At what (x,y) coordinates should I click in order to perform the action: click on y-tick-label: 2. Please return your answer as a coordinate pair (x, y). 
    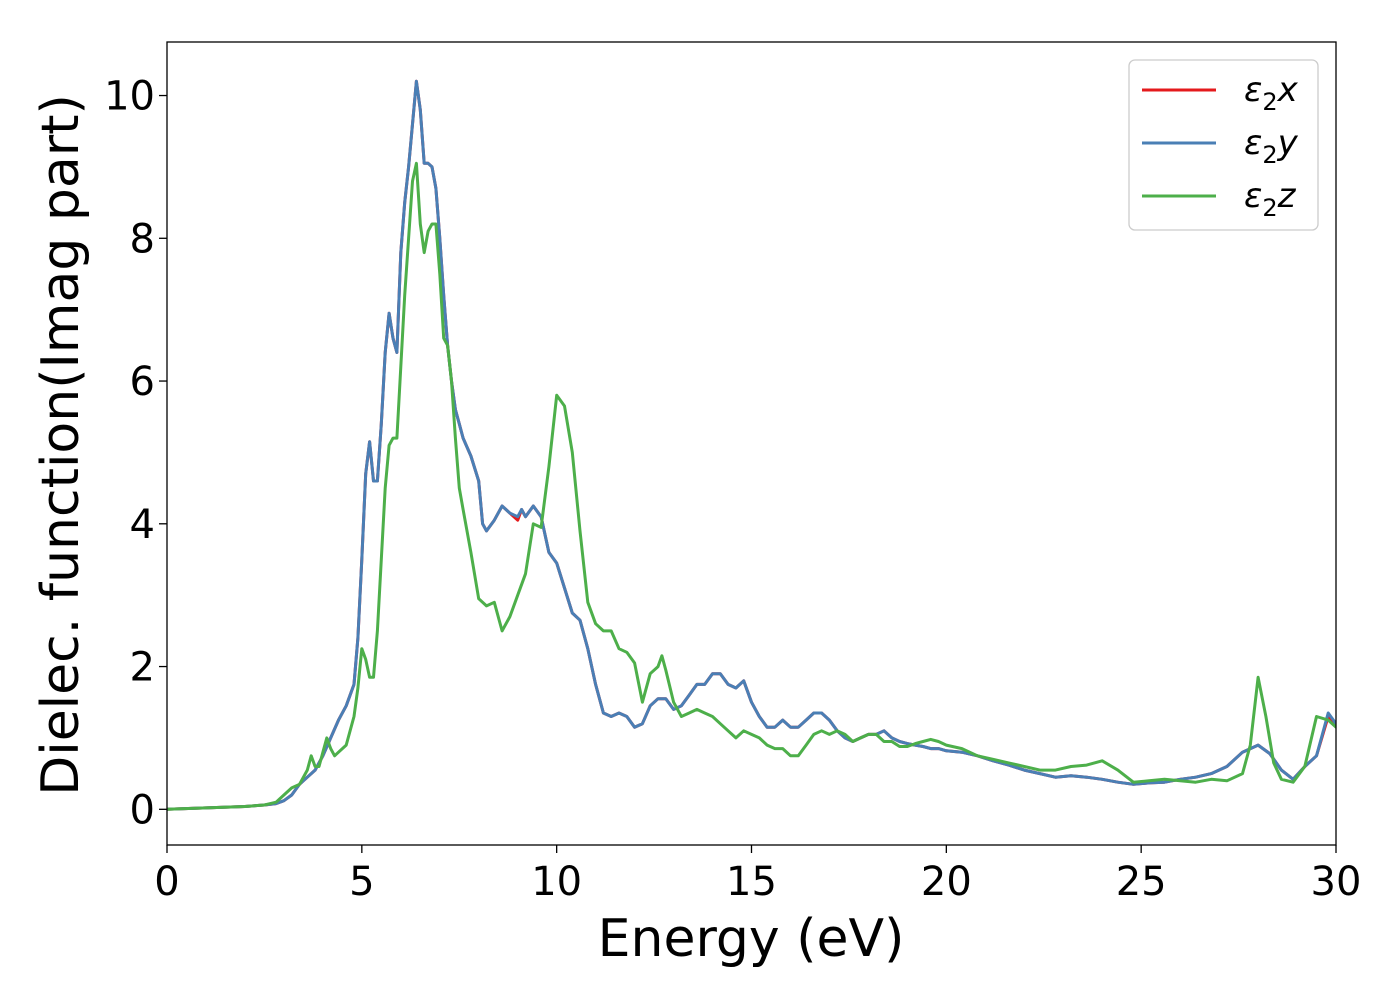
    Looking at the image, I should click on (142, 668).